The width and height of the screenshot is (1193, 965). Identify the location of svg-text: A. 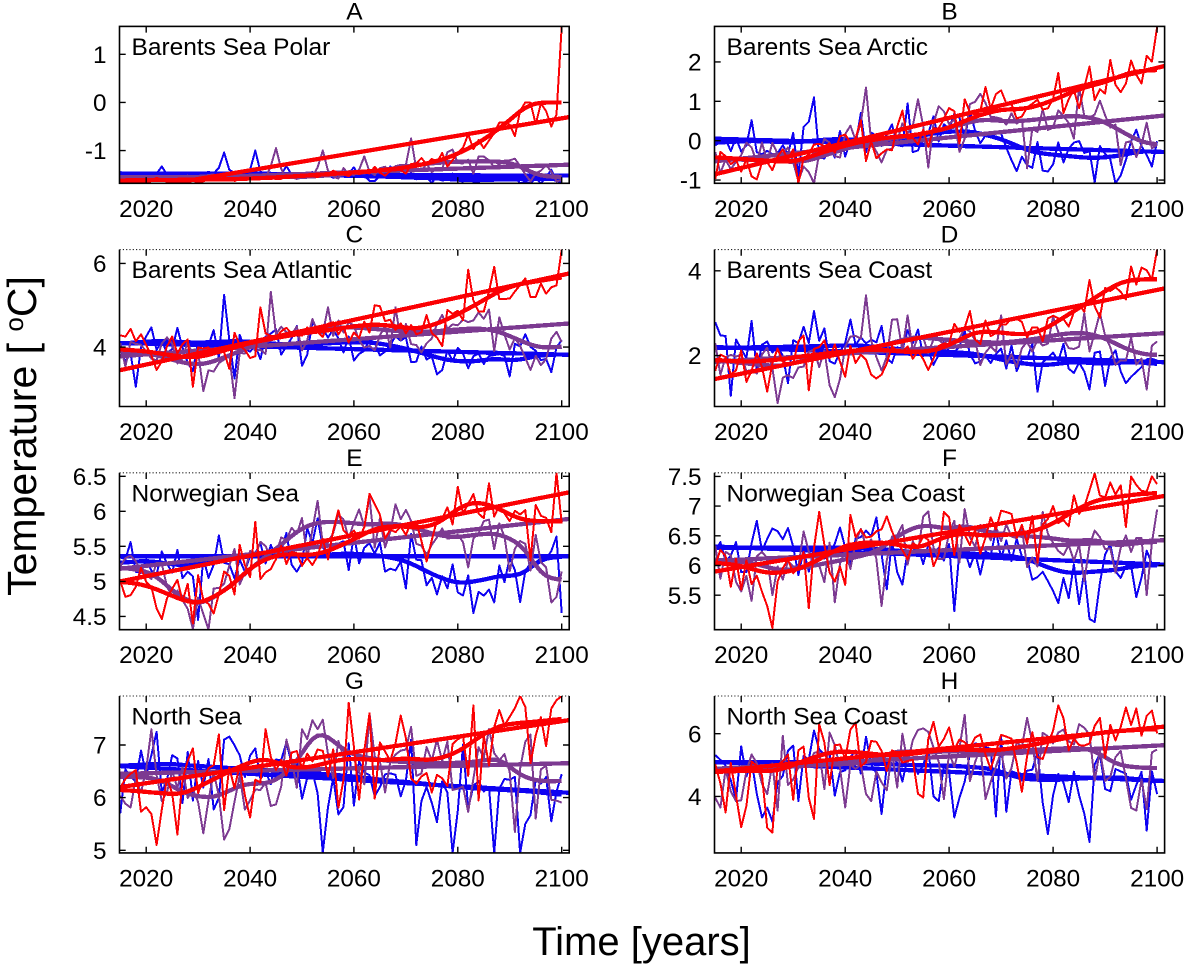
(354, 12).